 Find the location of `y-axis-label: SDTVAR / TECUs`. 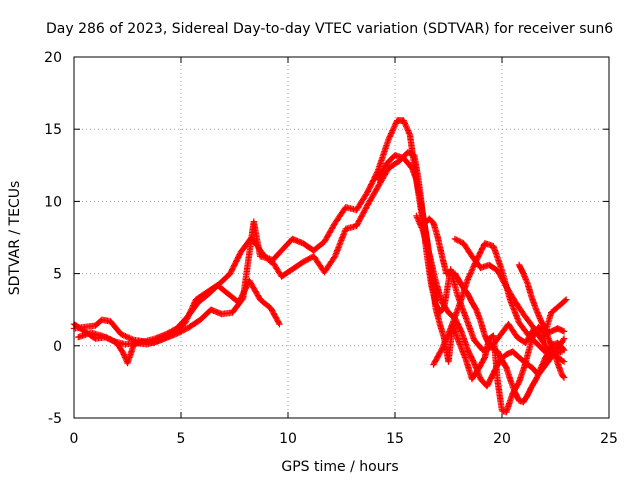

y-axis-label: SDTVAR / TECUs is located at coordinates (15, 238).